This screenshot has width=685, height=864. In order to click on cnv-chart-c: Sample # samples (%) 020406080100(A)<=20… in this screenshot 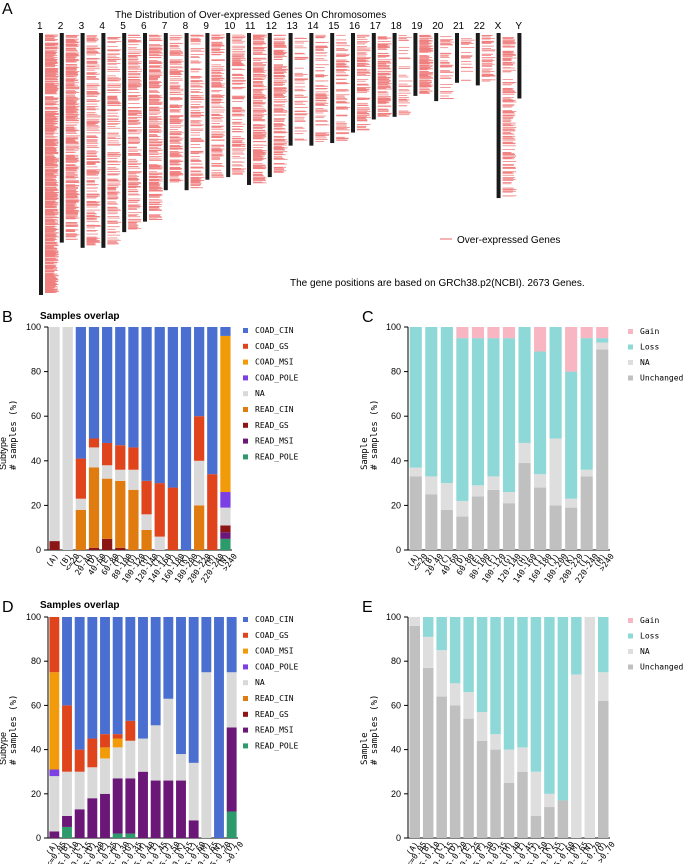, I will do `click(522, 453)`.